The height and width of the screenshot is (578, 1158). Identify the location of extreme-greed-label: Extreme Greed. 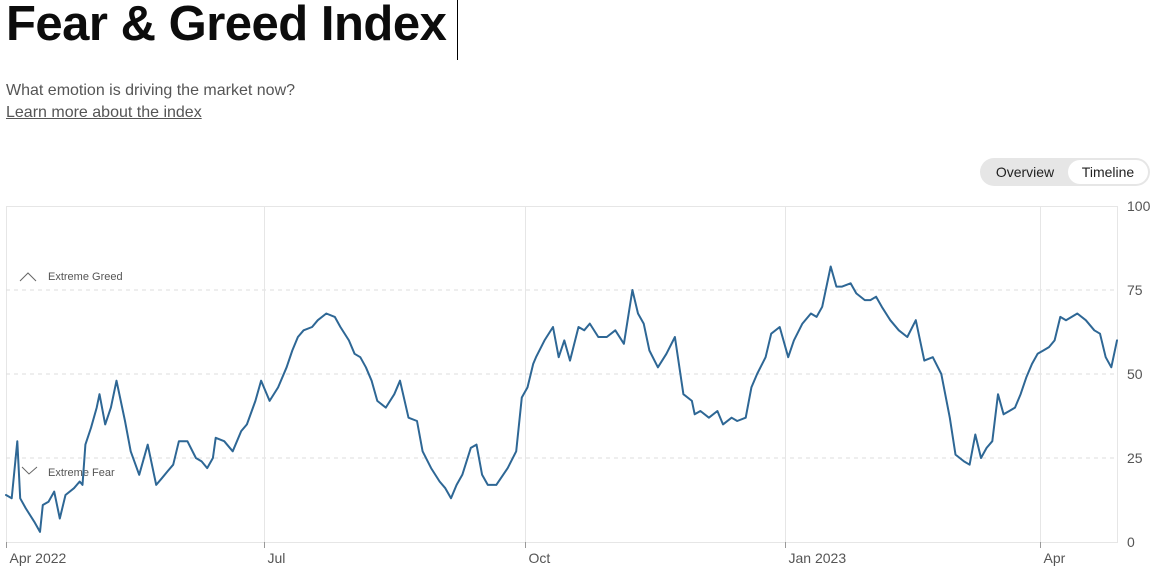
(85, 277).